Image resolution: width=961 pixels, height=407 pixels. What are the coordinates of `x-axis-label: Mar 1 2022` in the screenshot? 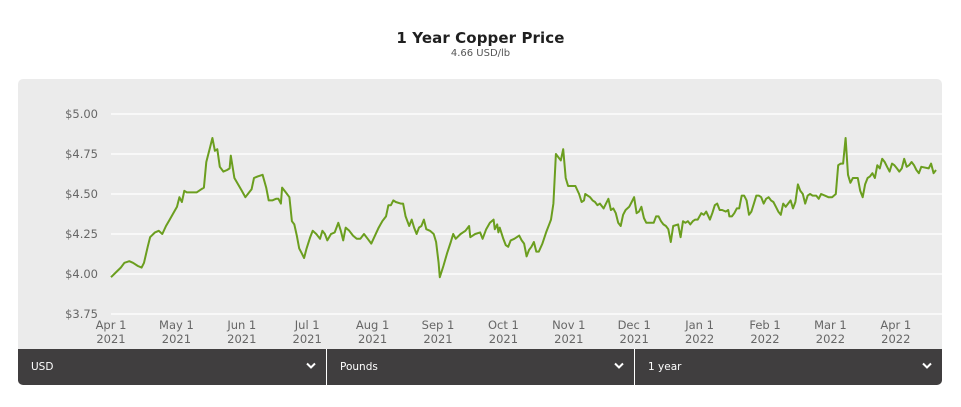 It's located at (830, 332).